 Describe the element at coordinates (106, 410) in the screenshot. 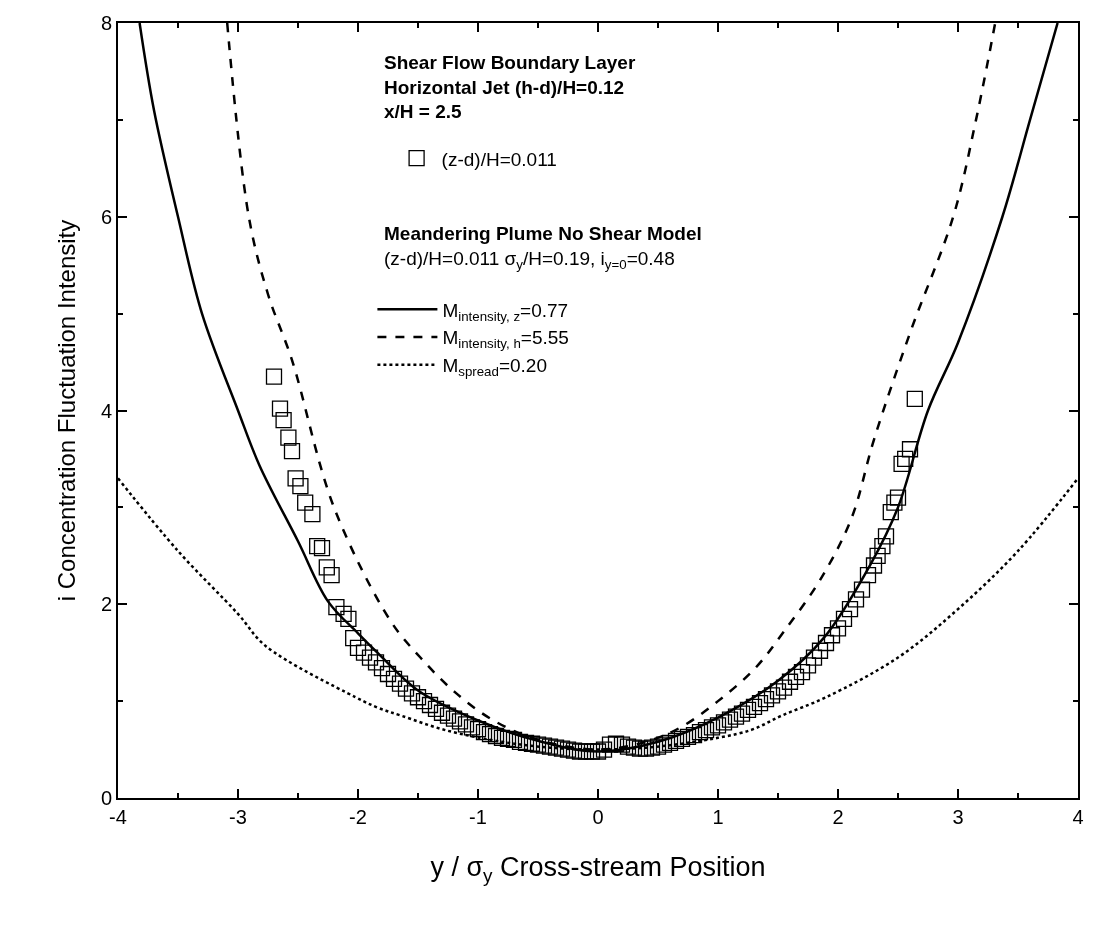

I see `y-tick-label: 4` at that location.